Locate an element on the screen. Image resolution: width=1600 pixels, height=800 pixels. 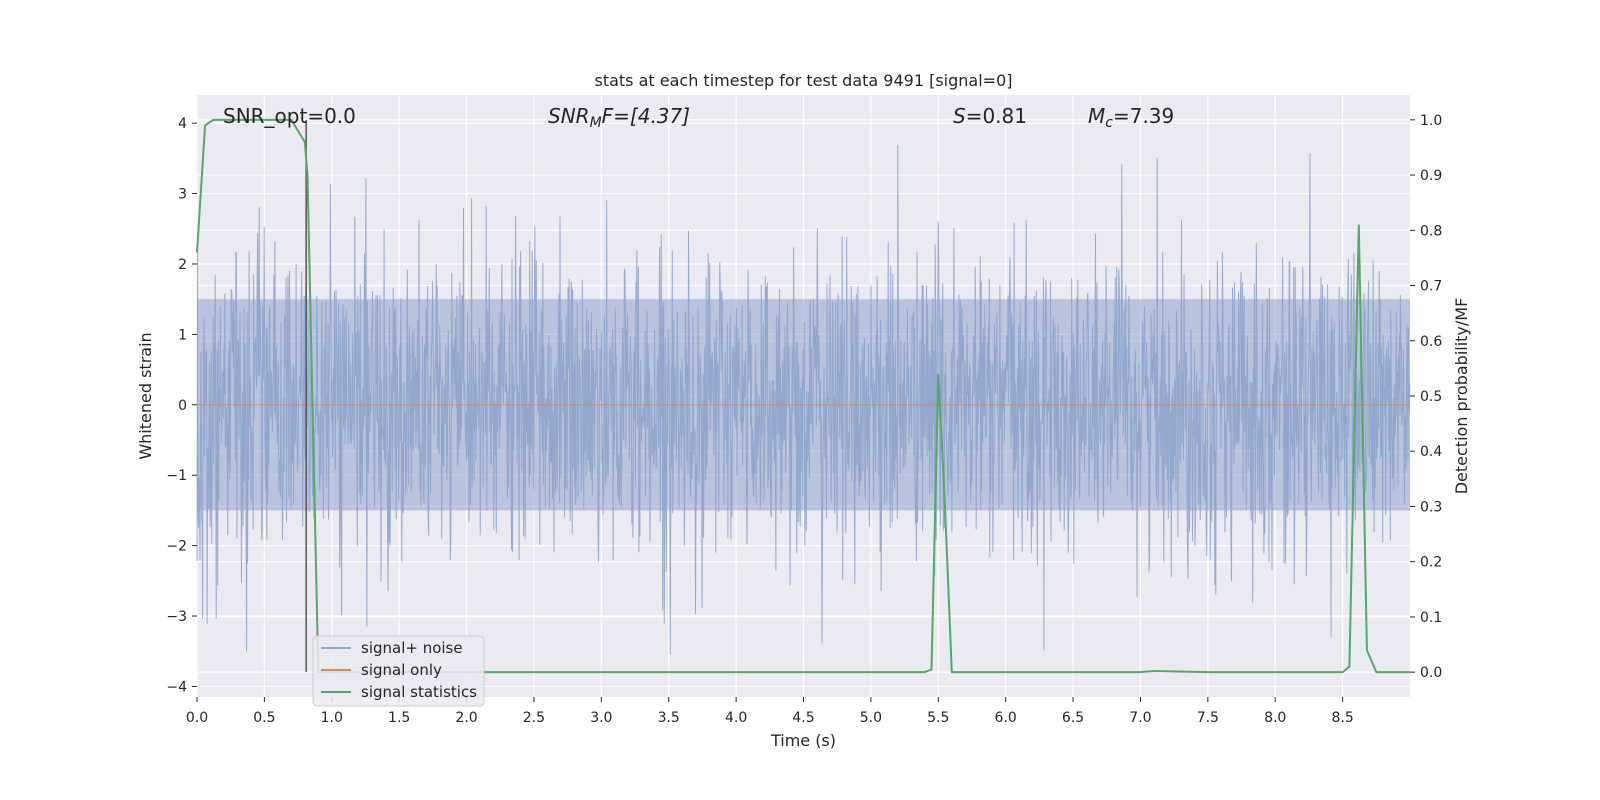
x-tick-label-6: 3.0 is located at coordinates (601, 718).